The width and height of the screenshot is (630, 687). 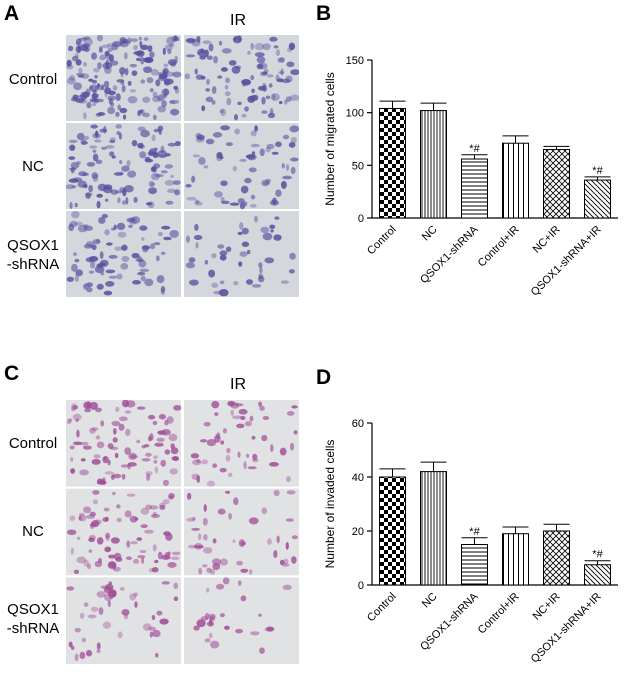 What do you see at coordinates (33, 79) in the screenshot?
I see `row-label-control-a: Control` at bounding box center [33, 79].